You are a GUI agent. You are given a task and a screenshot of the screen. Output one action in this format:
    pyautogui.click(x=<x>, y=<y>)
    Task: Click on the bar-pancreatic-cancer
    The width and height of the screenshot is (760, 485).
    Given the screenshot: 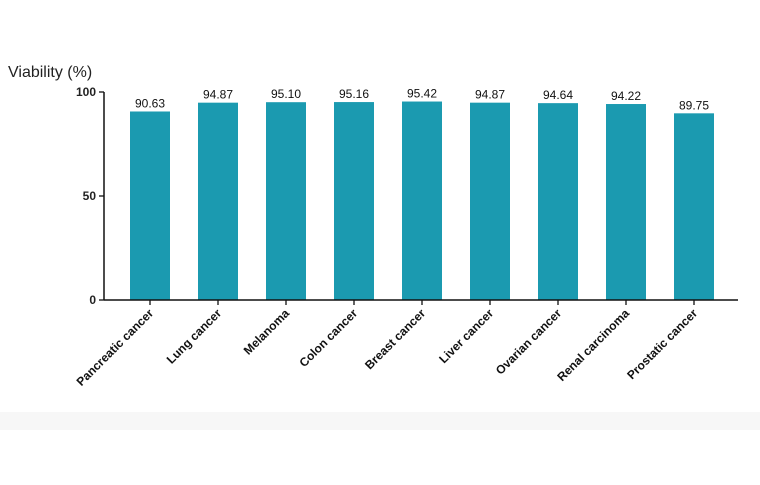 What is the action you would take?
    pyautogui.click(x=150, y=206)
    